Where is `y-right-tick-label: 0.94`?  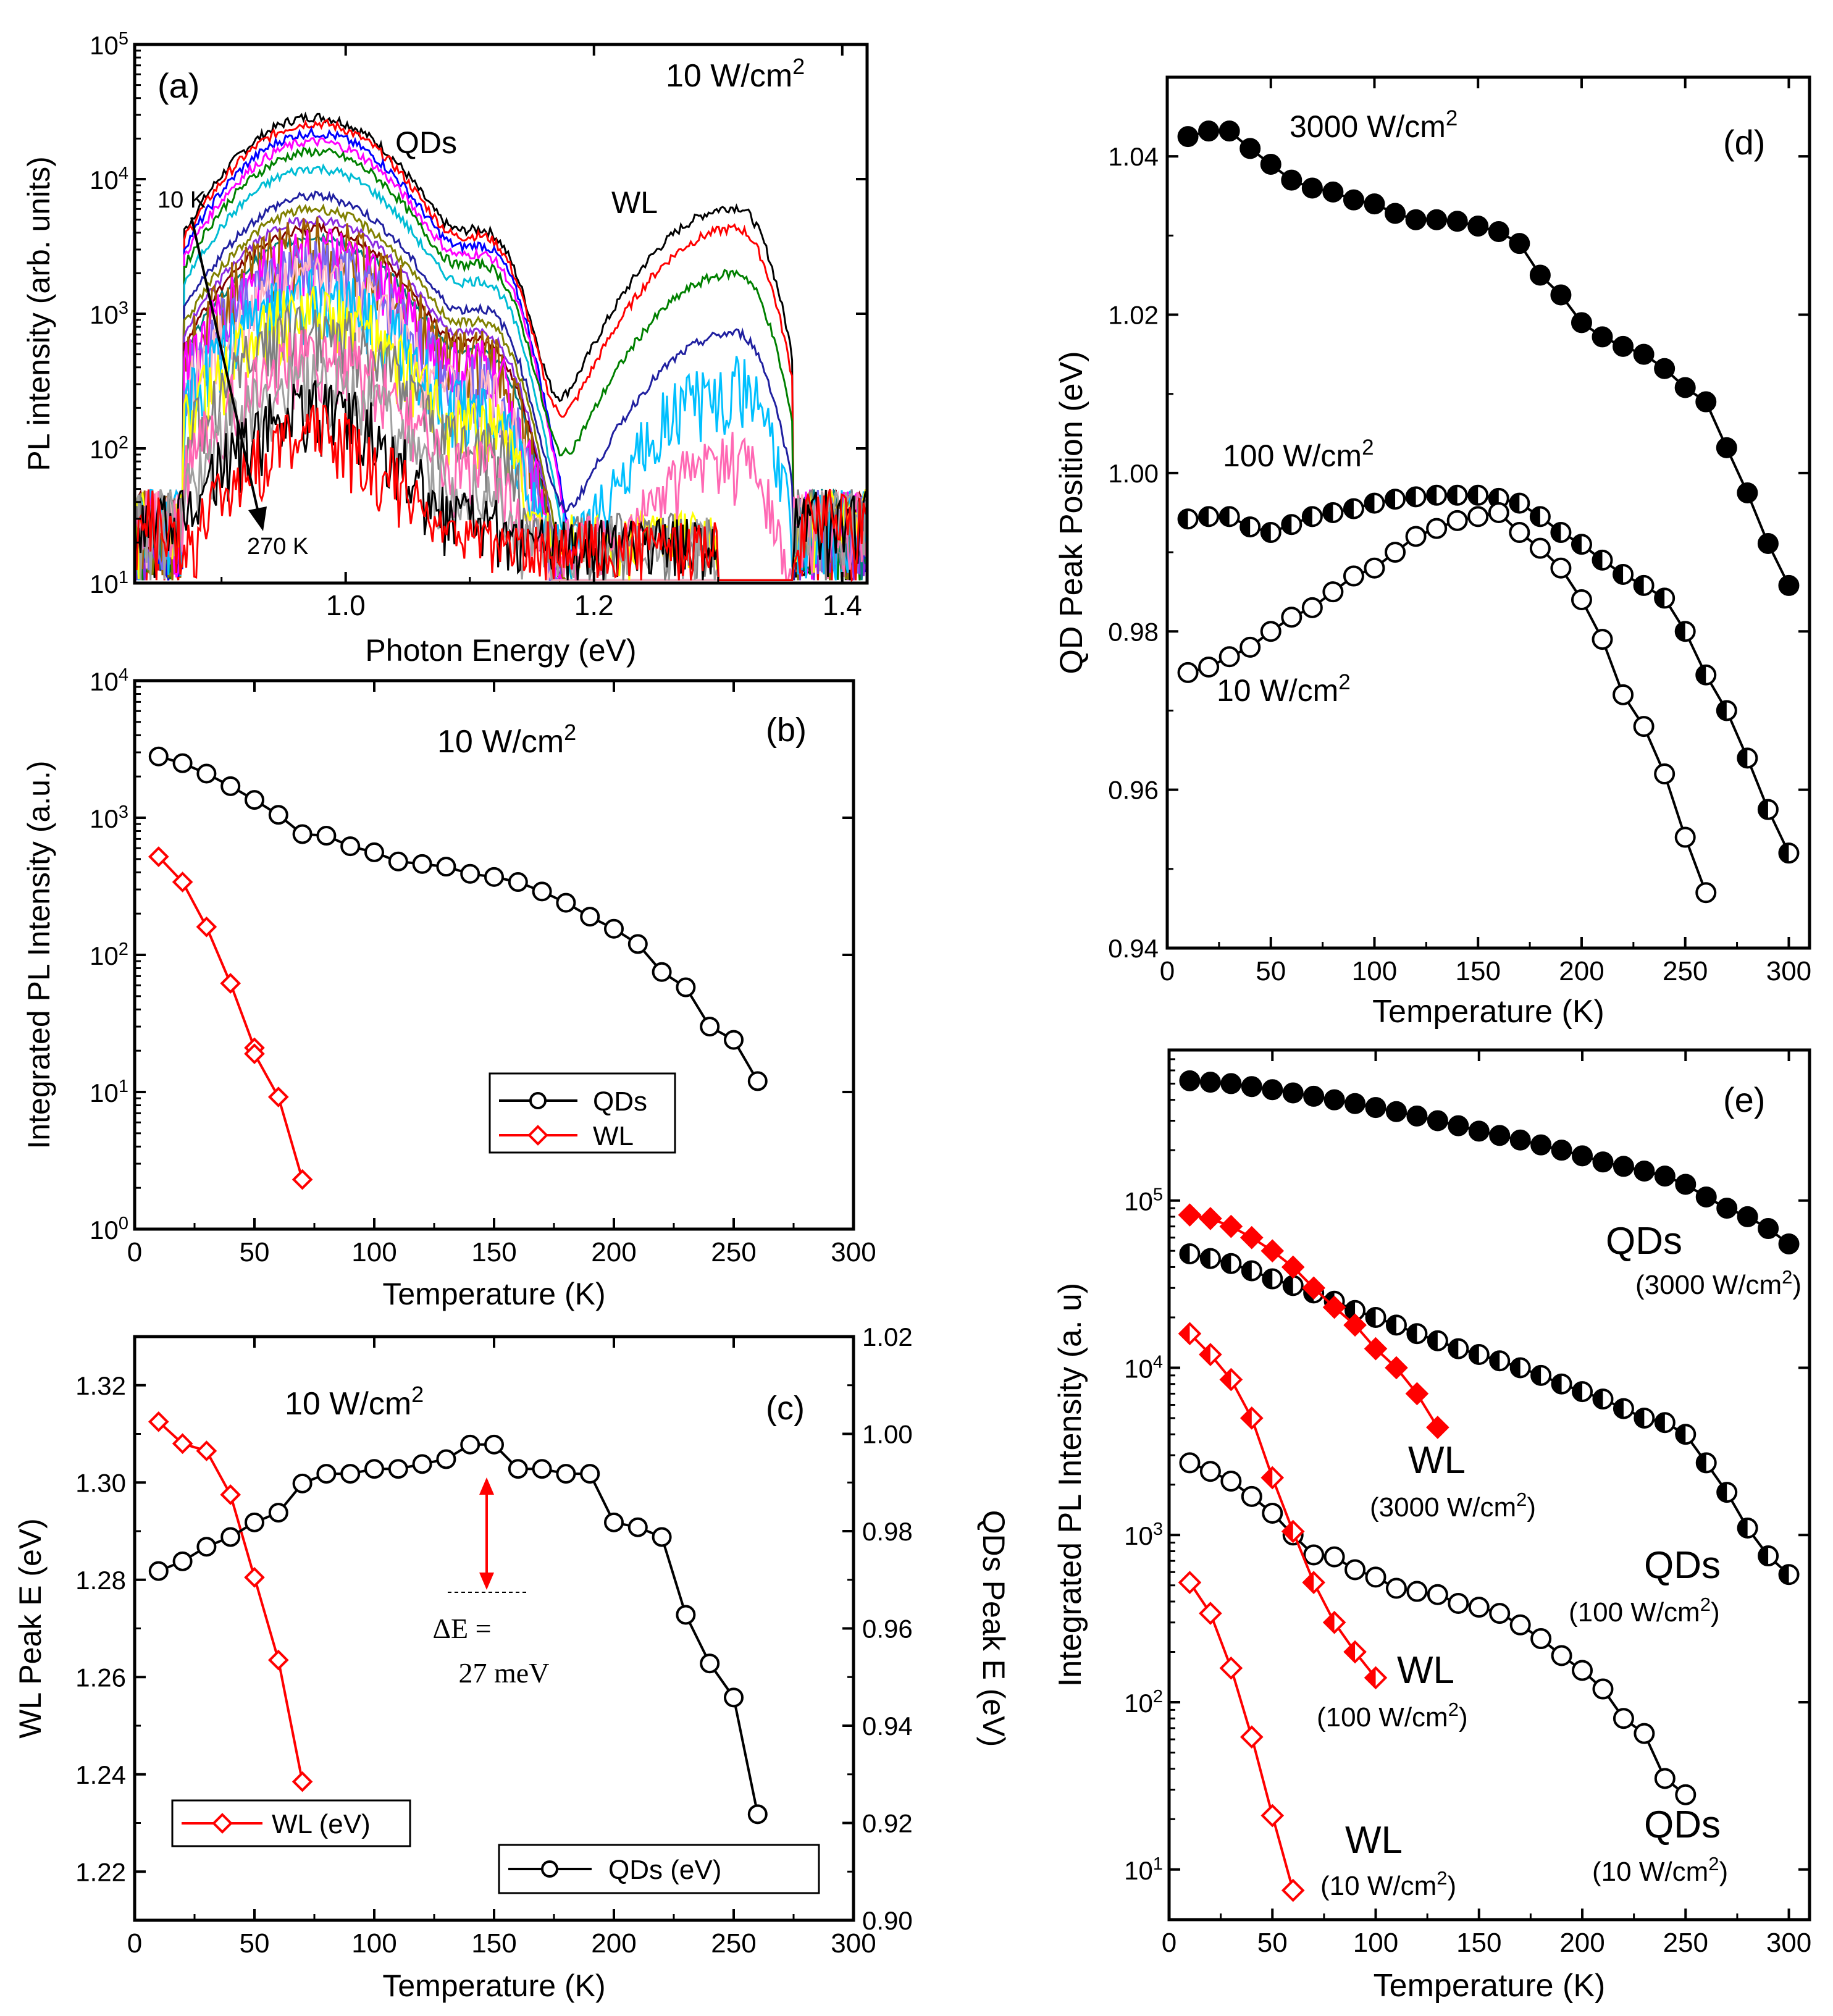
y-right-tick-label: 0.94 is located at coordinates (887, 1726).